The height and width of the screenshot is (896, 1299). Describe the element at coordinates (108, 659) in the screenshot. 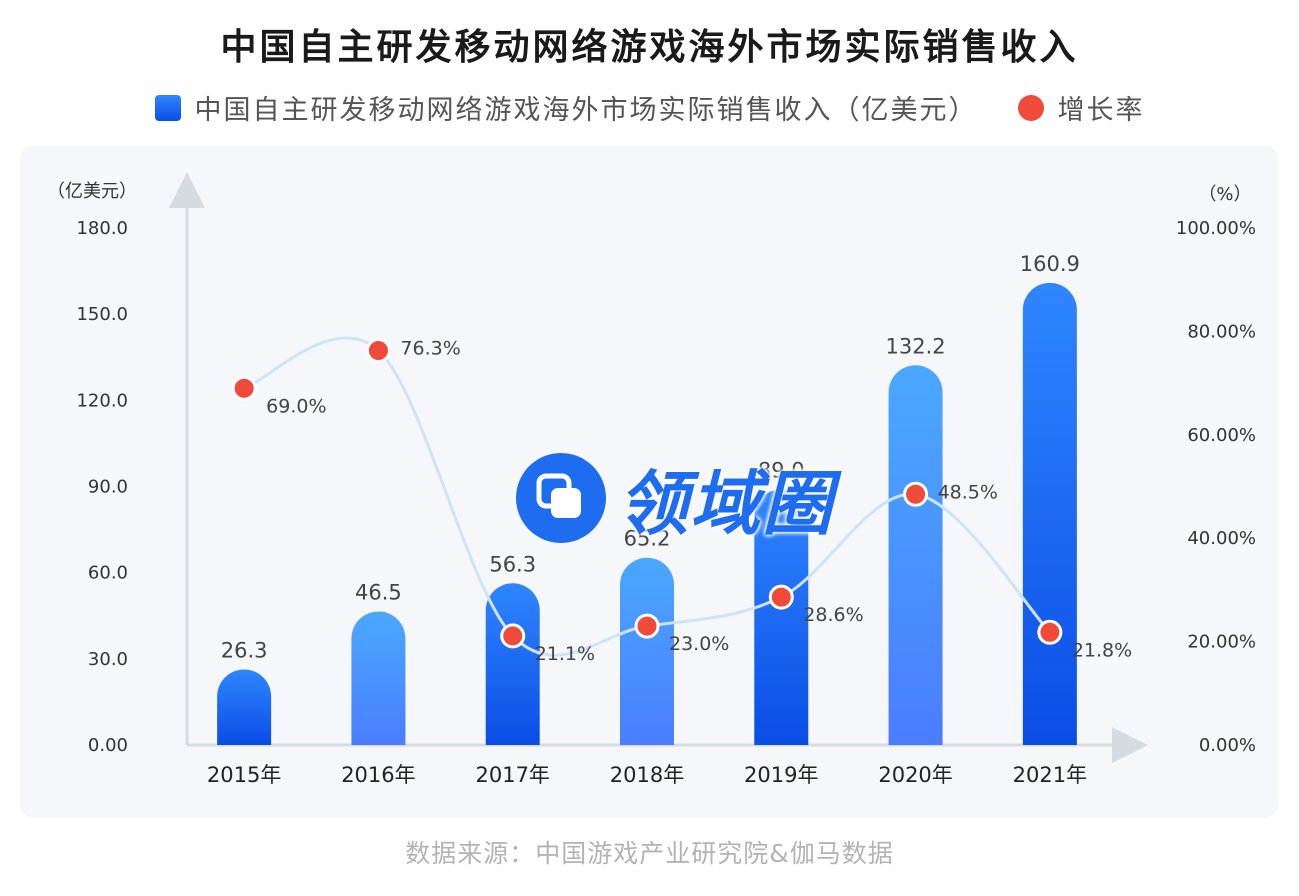

I see `y-left-tick-label: 30.0` at that location.